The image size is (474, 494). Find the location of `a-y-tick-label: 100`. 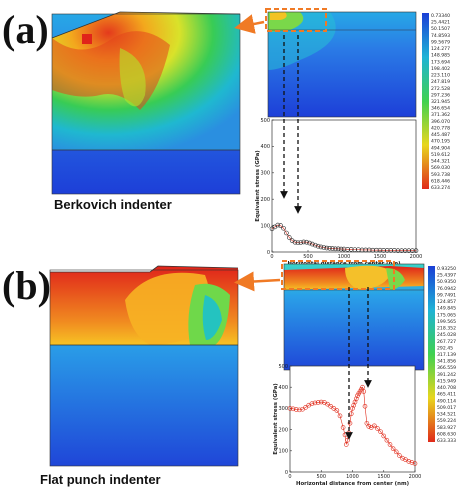

a-y-tick-label: 100 is located at coordinates (265, 226).